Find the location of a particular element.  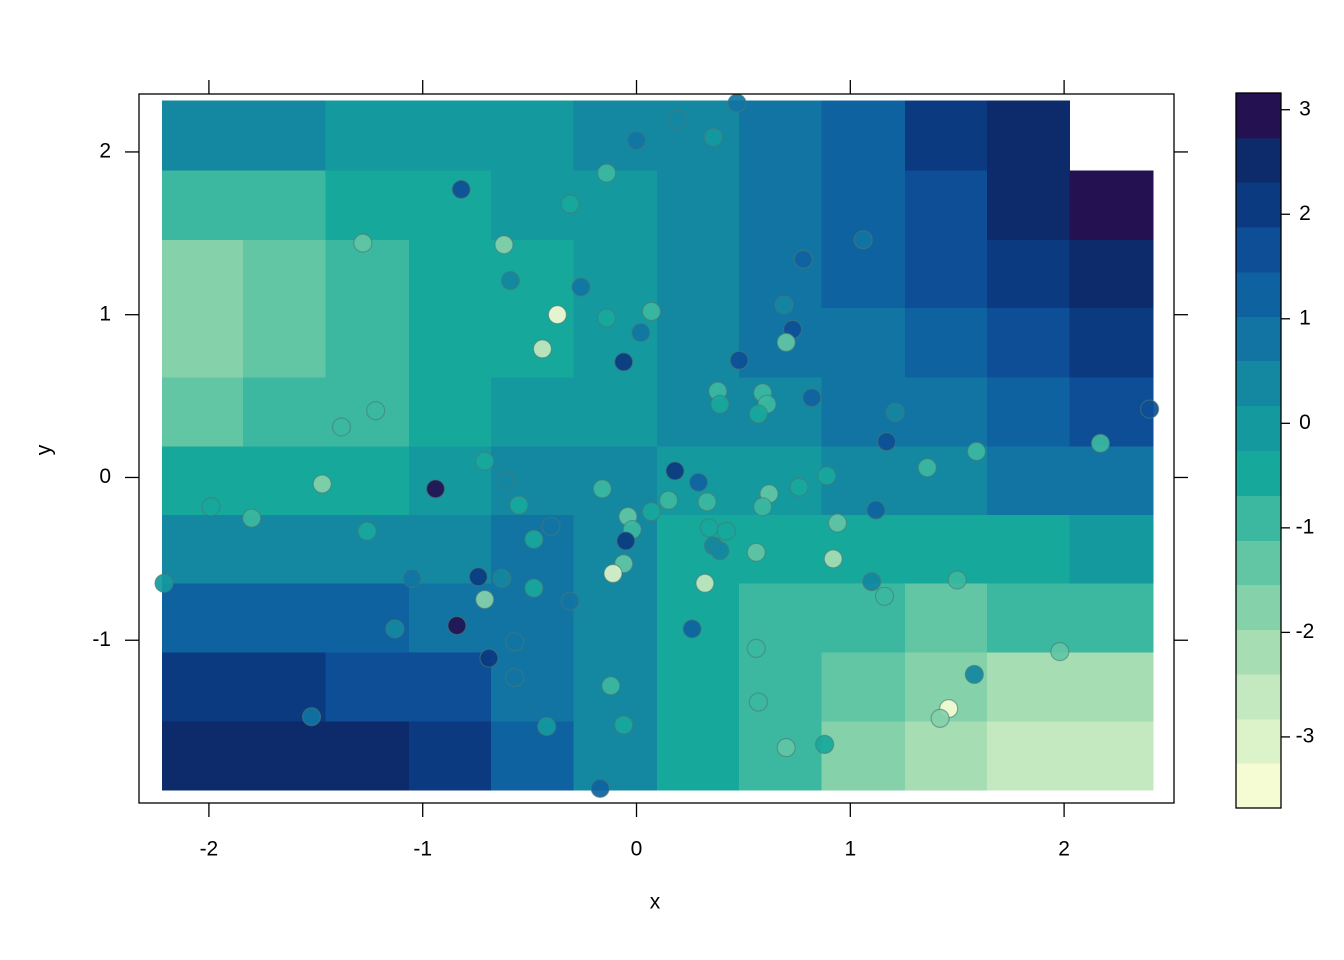

colorbar-tick-label: 0 is located at coordinates (1305, 422).